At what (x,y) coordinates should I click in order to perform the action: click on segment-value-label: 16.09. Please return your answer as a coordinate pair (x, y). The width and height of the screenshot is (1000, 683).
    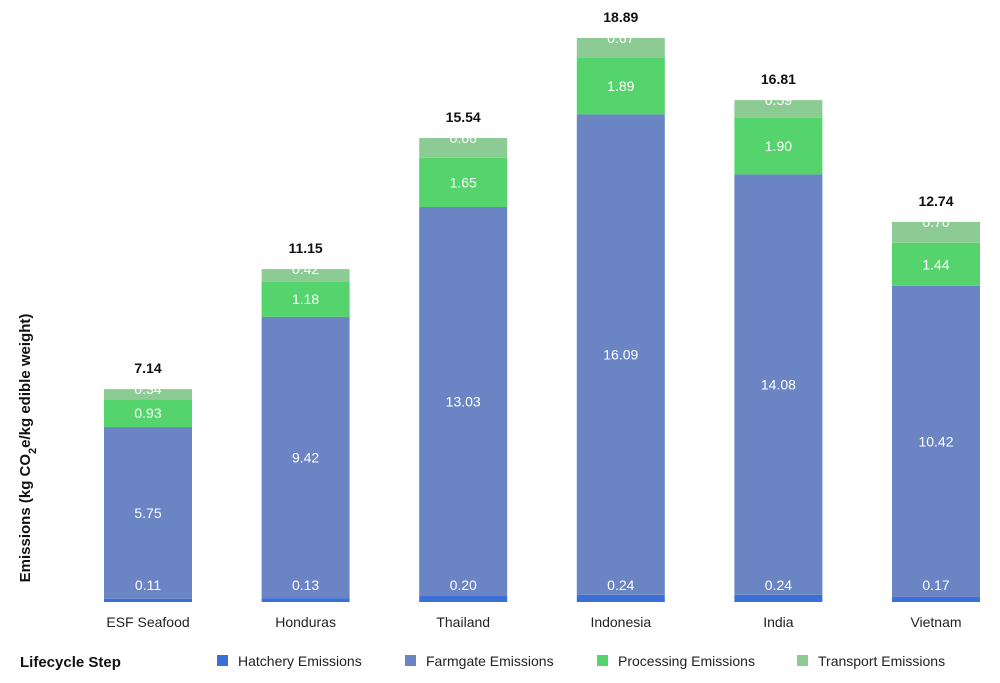
    Looking at the image, I should click on (620, 355).